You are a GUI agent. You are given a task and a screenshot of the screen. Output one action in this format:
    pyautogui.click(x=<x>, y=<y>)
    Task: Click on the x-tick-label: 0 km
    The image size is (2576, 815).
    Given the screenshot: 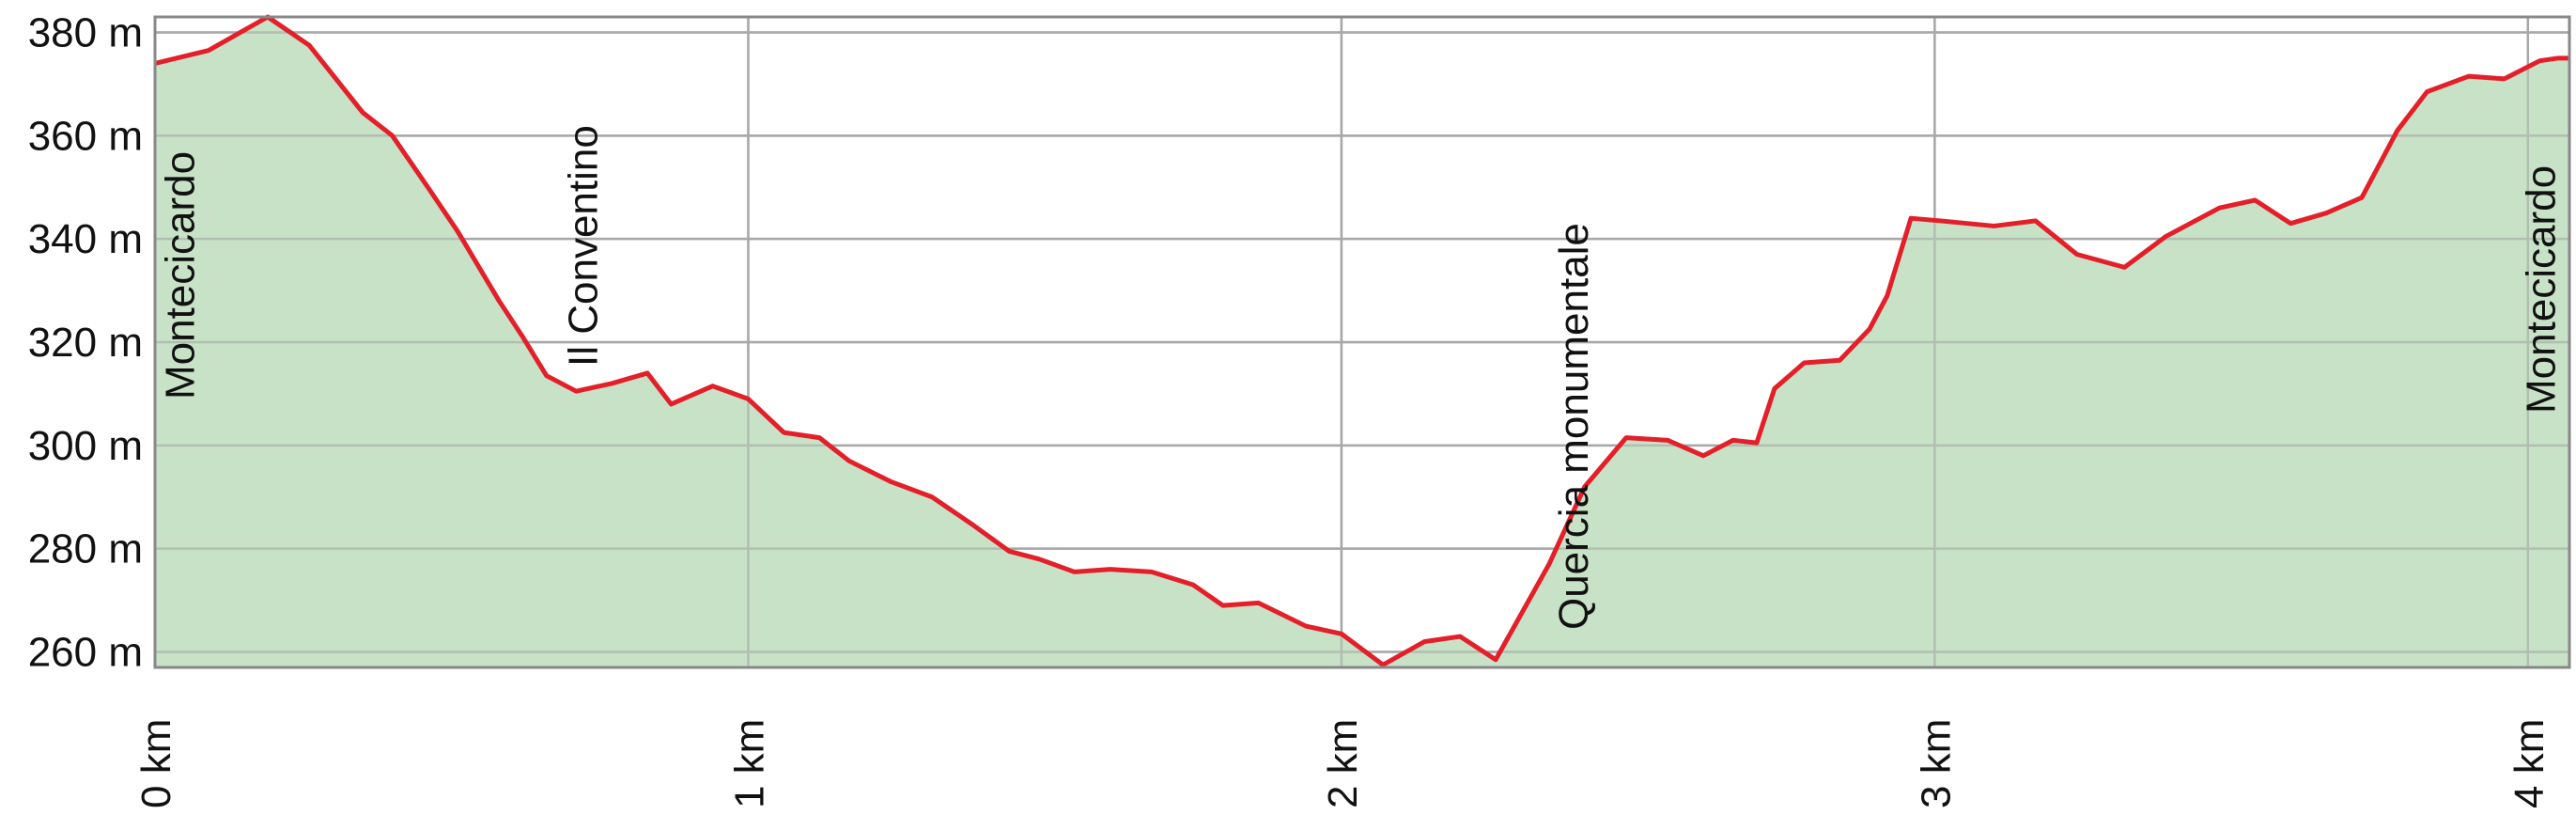 What is the action you would take?
    pyautogui.click(x=156, y=764)
    